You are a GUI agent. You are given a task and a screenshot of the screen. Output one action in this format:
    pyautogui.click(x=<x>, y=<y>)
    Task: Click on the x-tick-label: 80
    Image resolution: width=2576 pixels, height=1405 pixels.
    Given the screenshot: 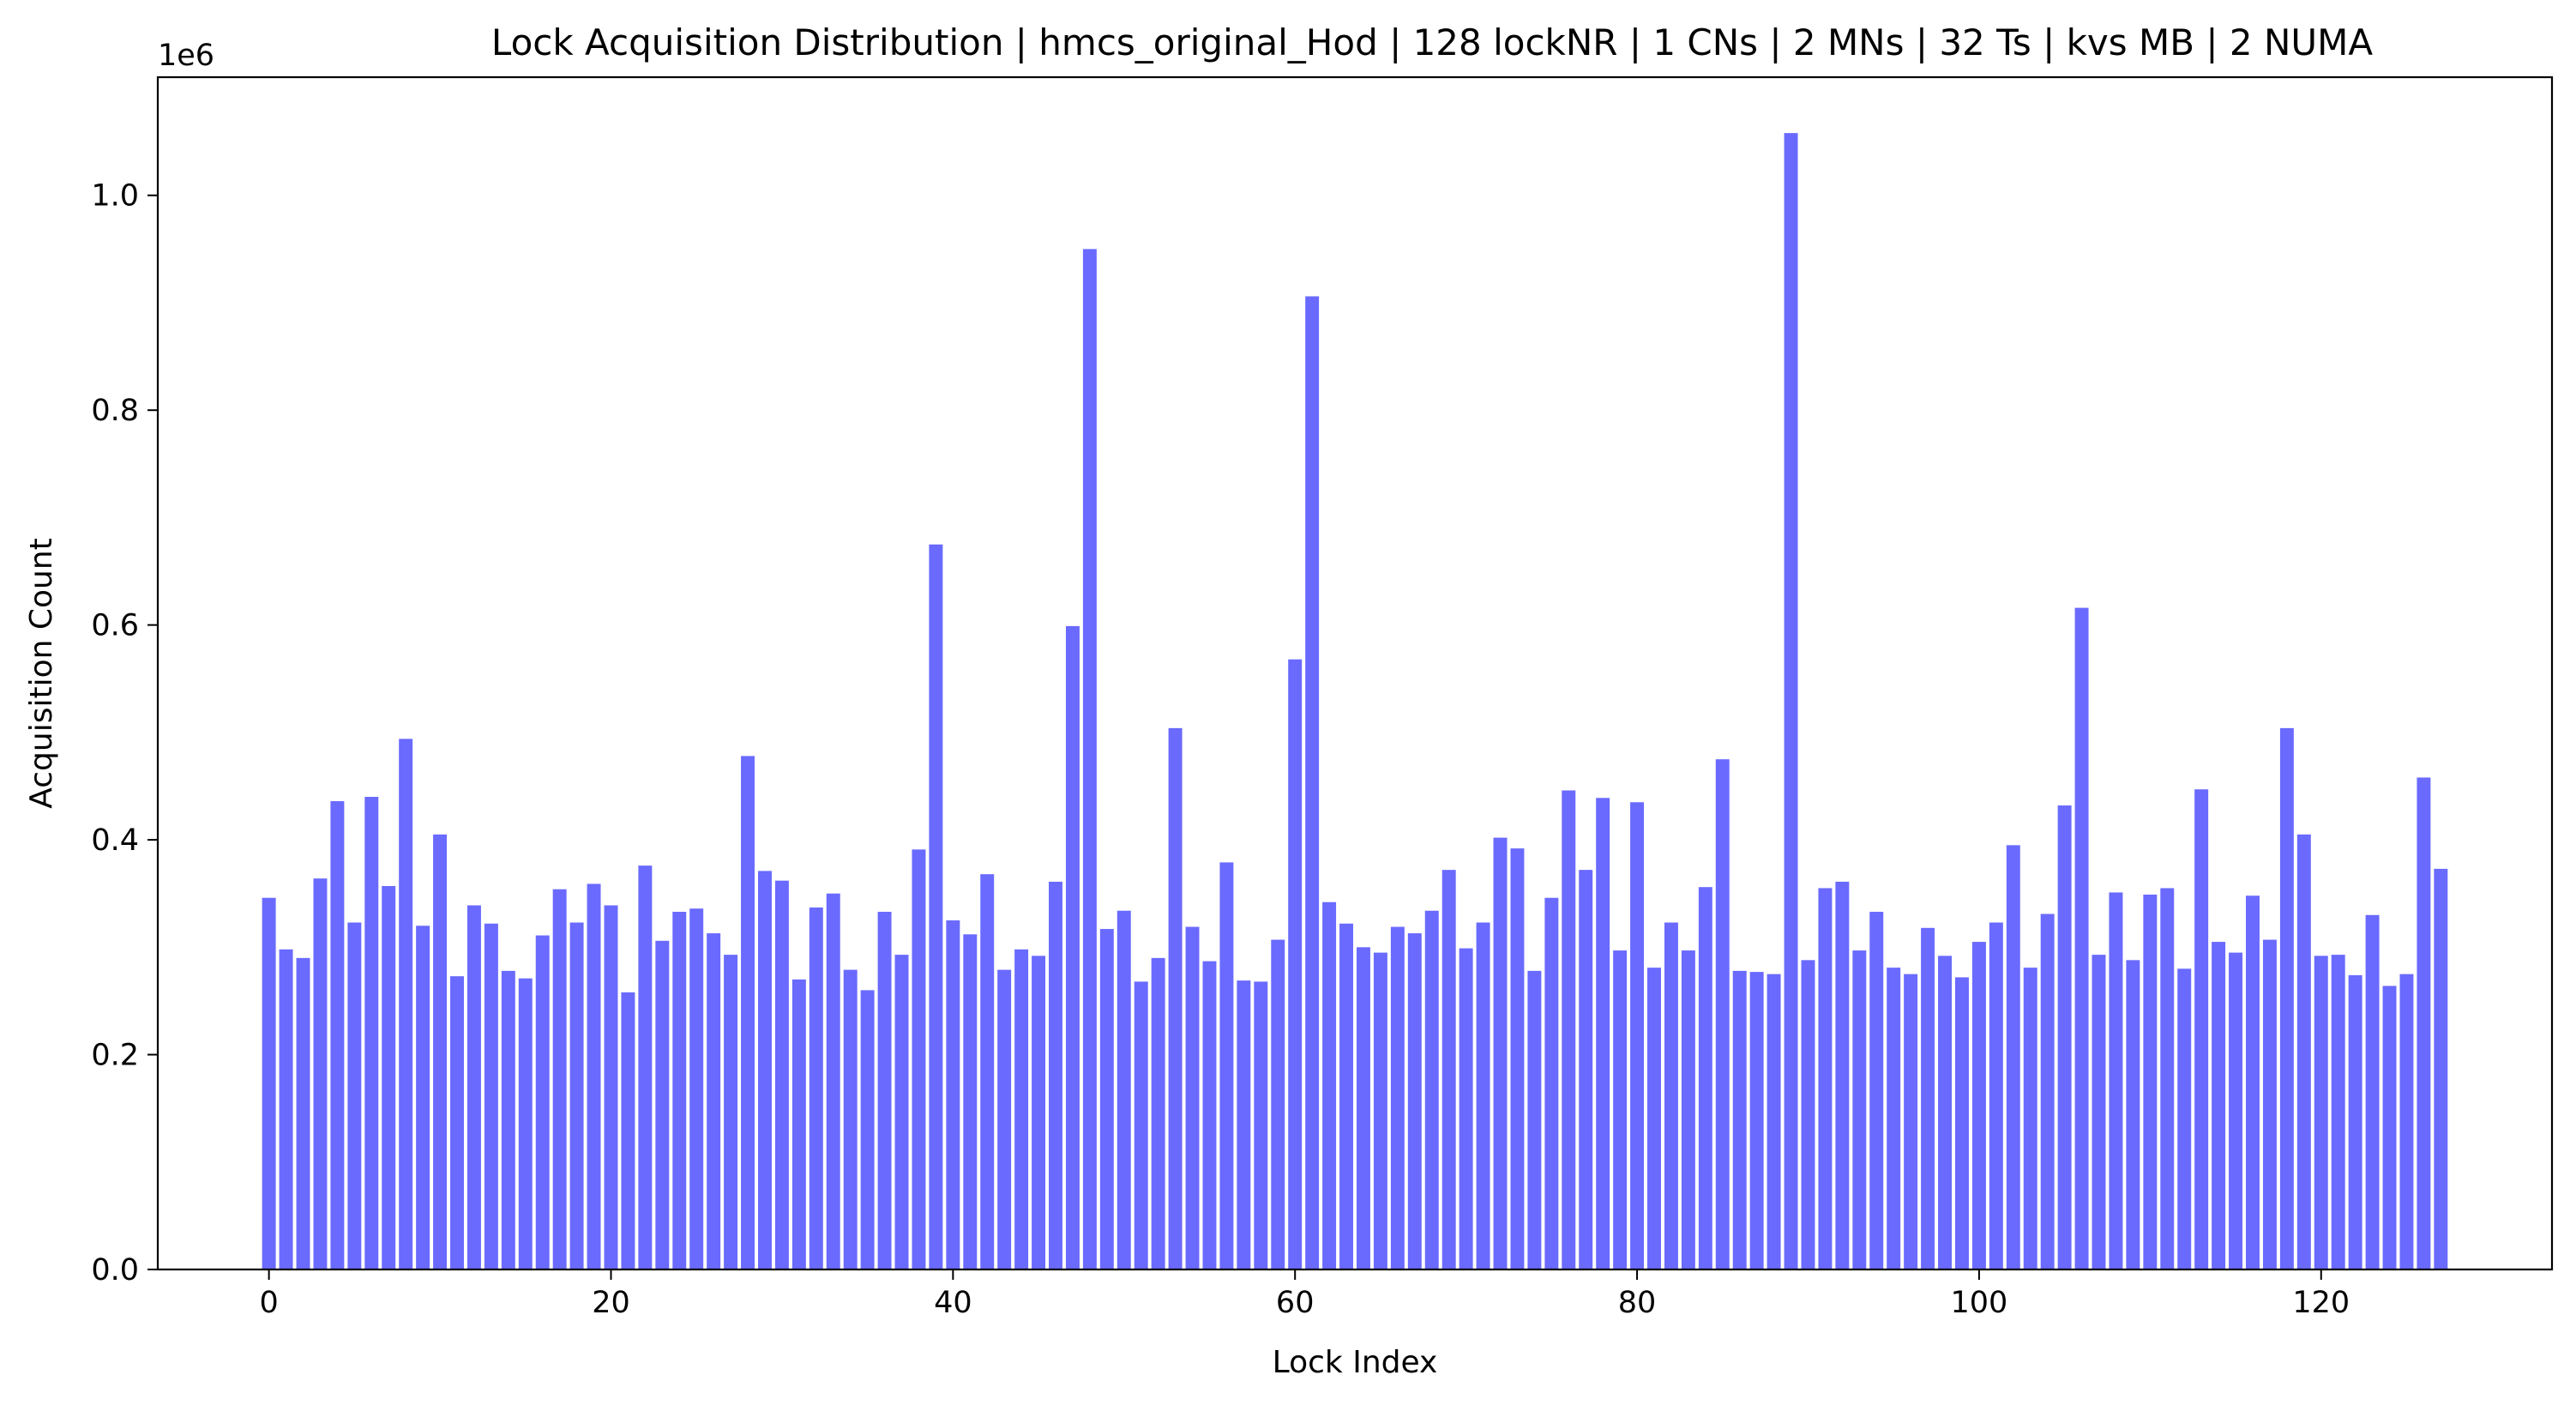 What is the action you would take?
    pyautogui.click(x=1637, y=1303)
    